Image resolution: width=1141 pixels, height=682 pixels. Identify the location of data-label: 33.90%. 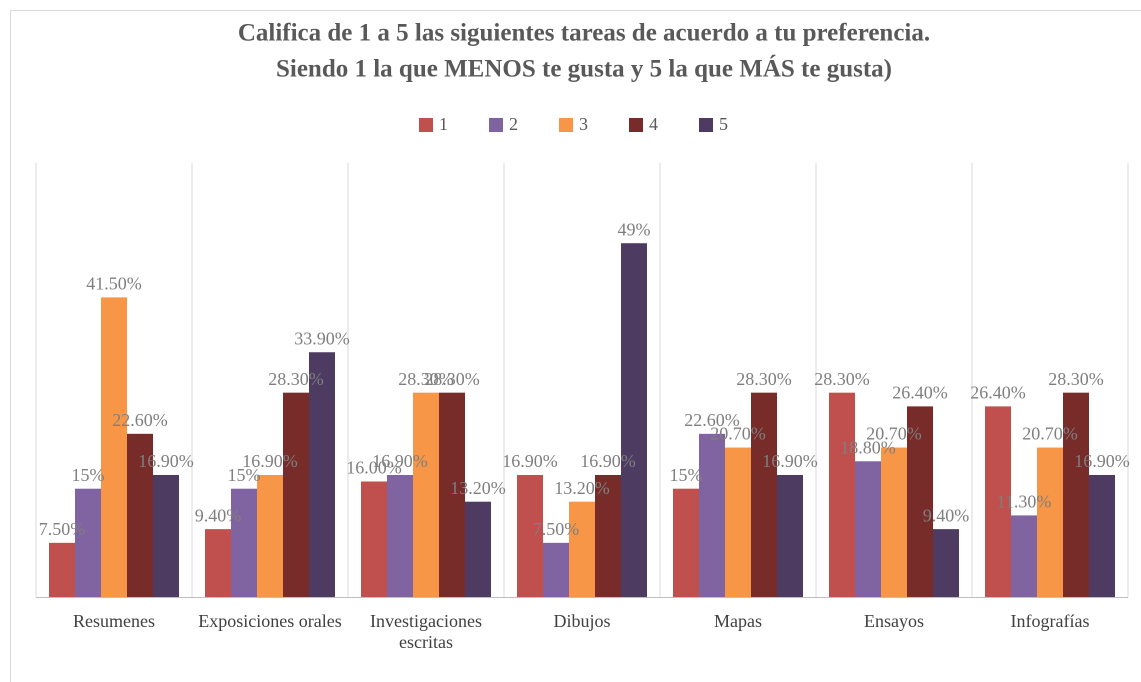
(322, 338).